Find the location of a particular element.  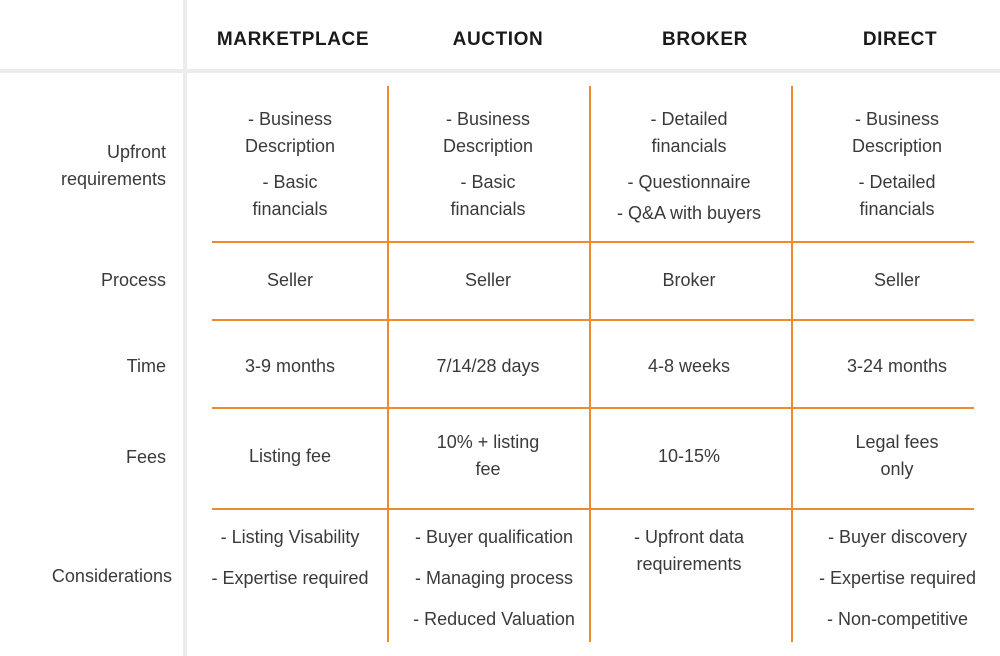

cell-line: 3-24 months is located at coordinates (897, 366).